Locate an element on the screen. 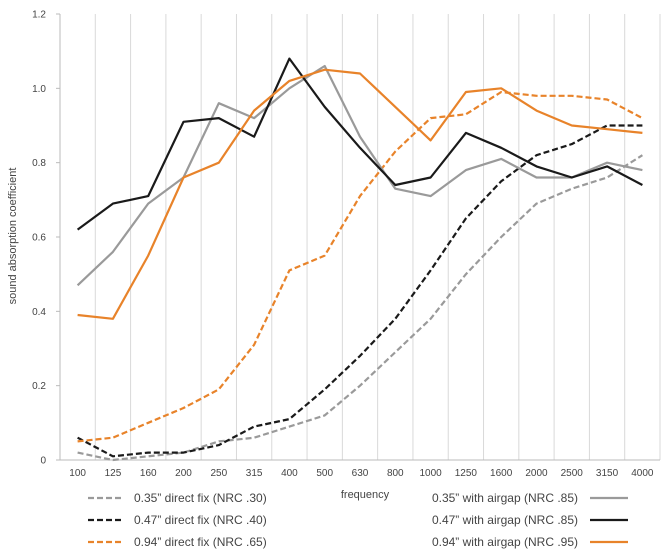 Image resolution: width=667 pixels, height=552 pixels. x-tick-label: 3150 is located at coordinates (607, 473).